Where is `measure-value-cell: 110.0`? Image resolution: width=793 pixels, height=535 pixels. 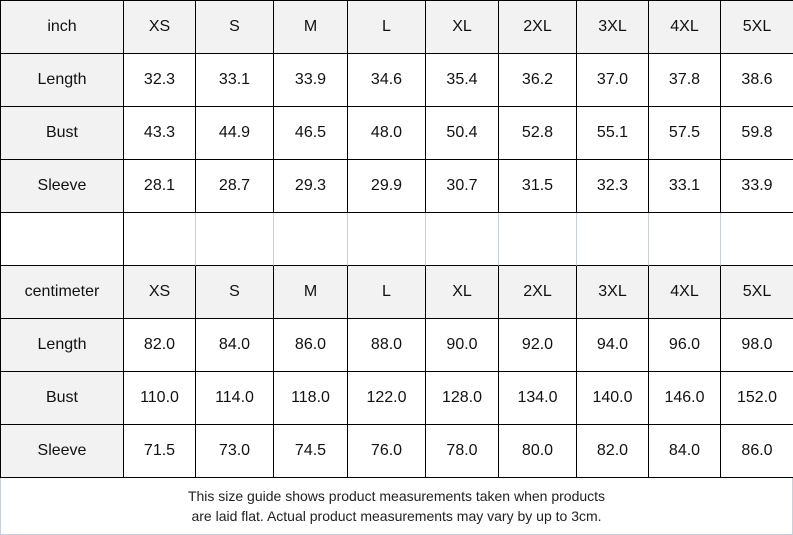 measure-value-cell: 110.0 is located at coordinates (160, 398).